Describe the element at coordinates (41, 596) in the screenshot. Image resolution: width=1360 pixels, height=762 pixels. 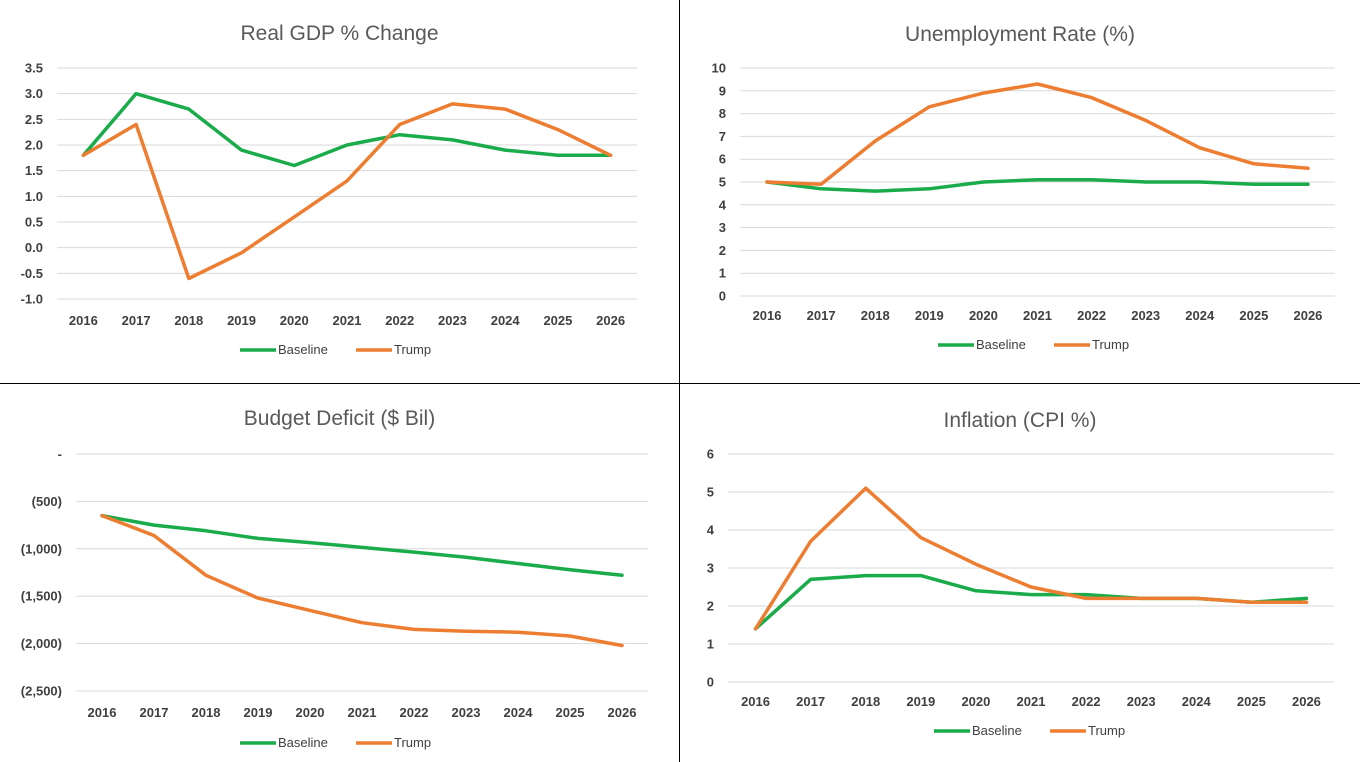
I see `y-tick-label: (1,500)` at that location.